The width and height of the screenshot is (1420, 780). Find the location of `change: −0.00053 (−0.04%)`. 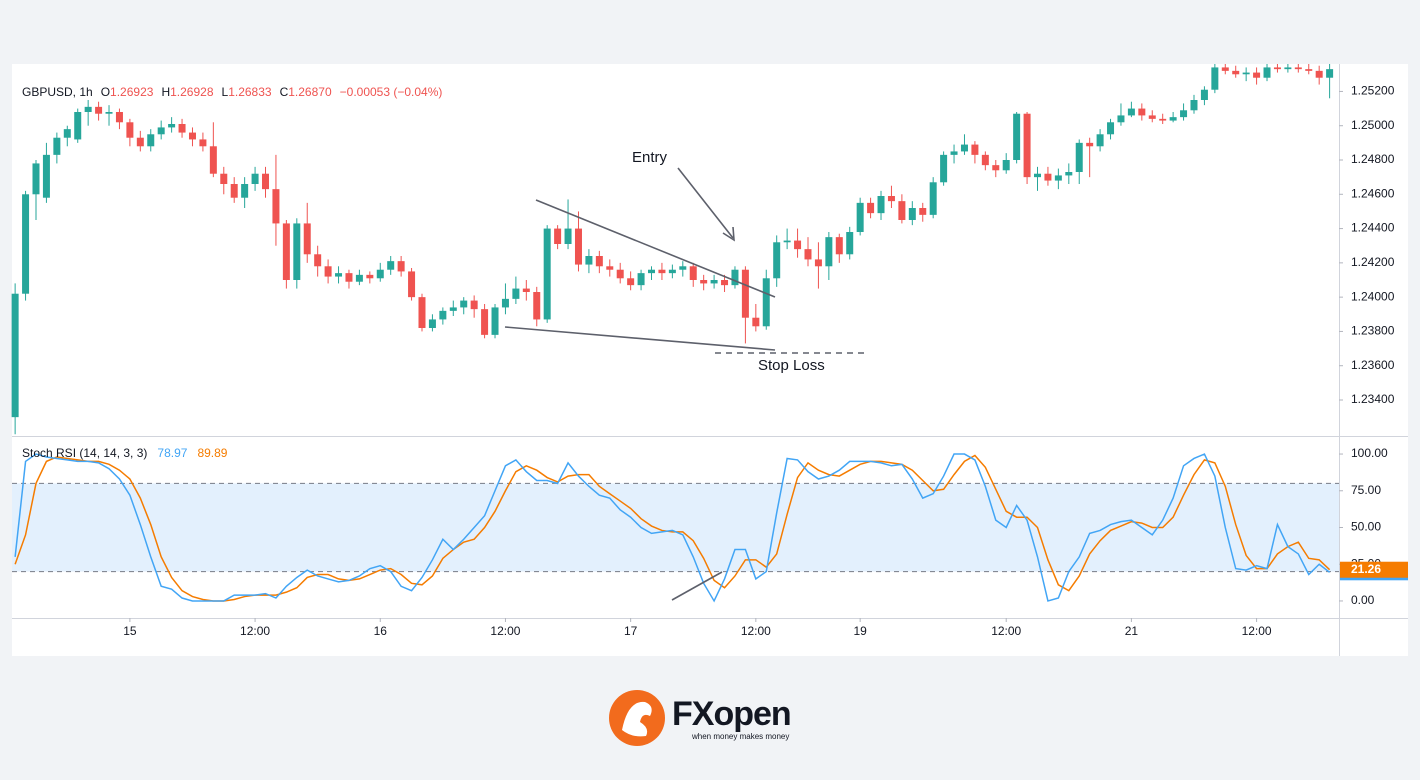

change: −0.00053 (−0.04%) is located at coordinates (391, 92).